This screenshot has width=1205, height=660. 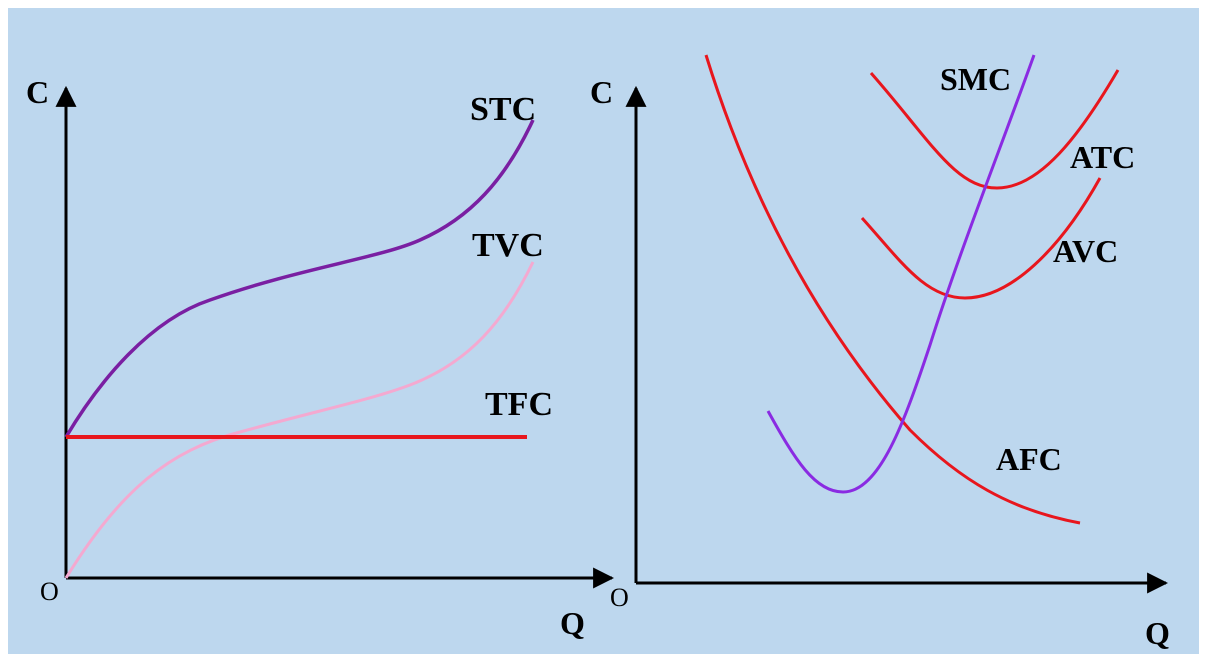 I want to click on right-origin-label: O, so click(x=619, y=597).